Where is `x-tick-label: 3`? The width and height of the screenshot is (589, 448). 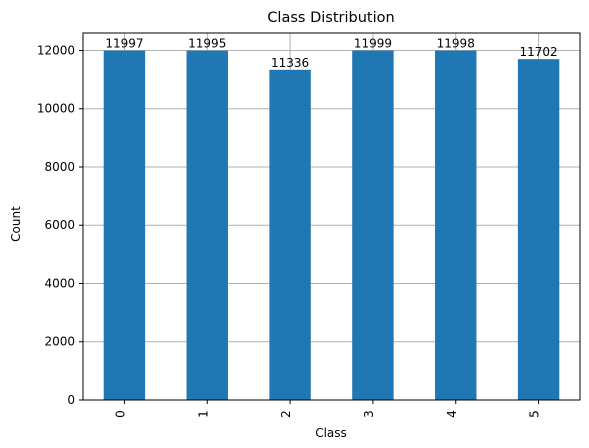 x-tick-label: 3 is located at coordinates (369, 414).